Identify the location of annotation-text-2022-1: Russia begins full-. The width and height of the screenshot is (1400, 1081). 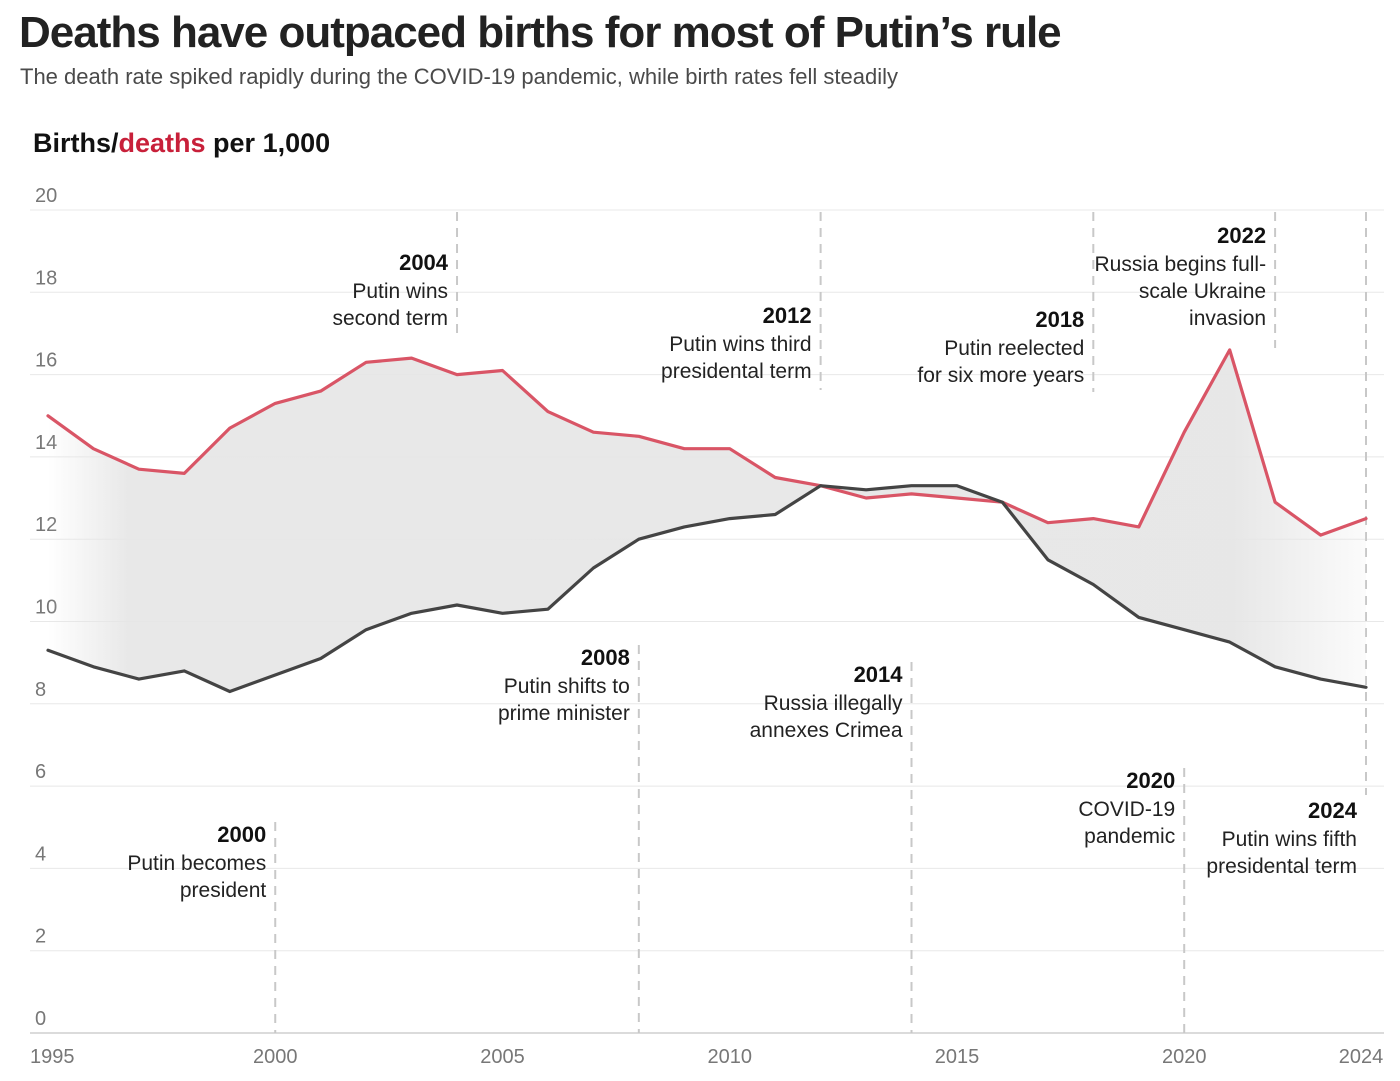
(1181, 264).